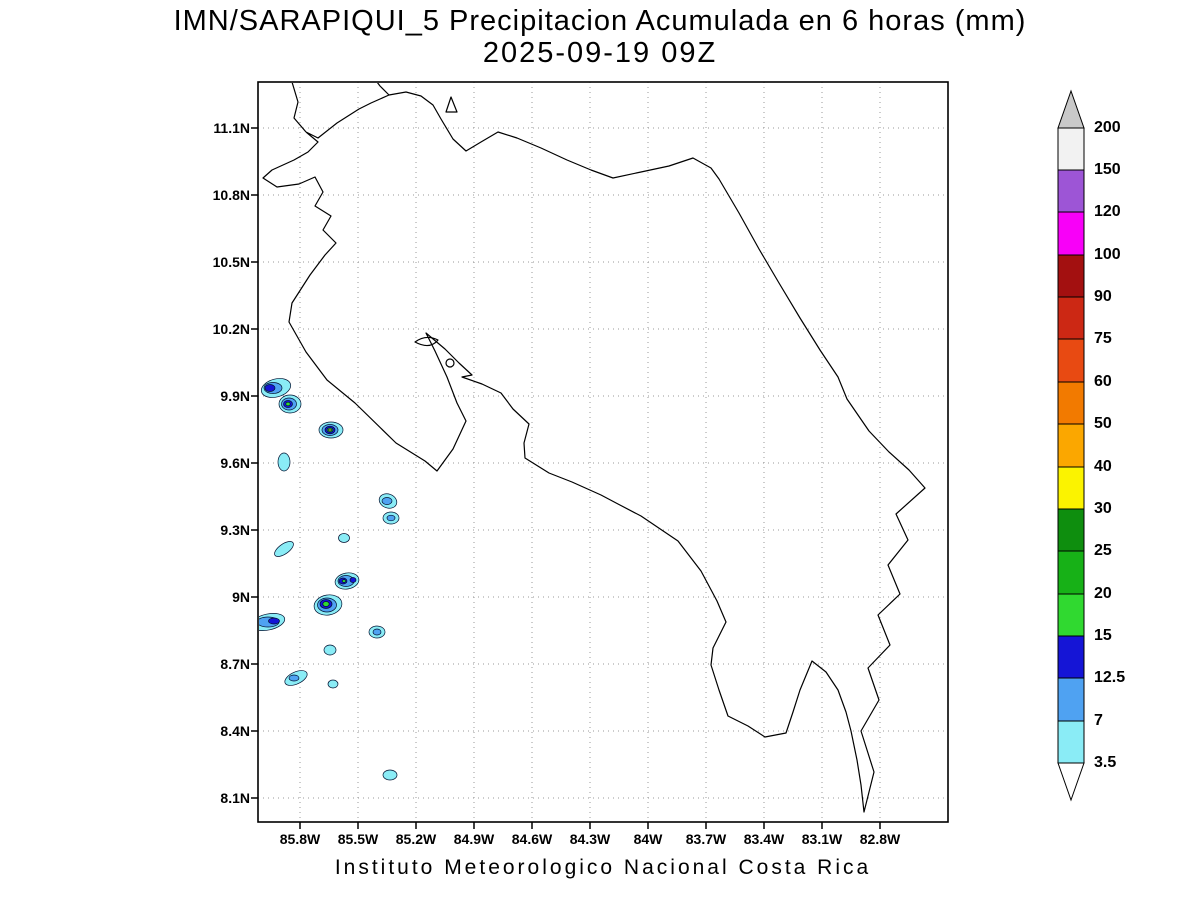  I want to click on page-subtitle-datetime: 2025-09-19 09Z, so click(600, 53).